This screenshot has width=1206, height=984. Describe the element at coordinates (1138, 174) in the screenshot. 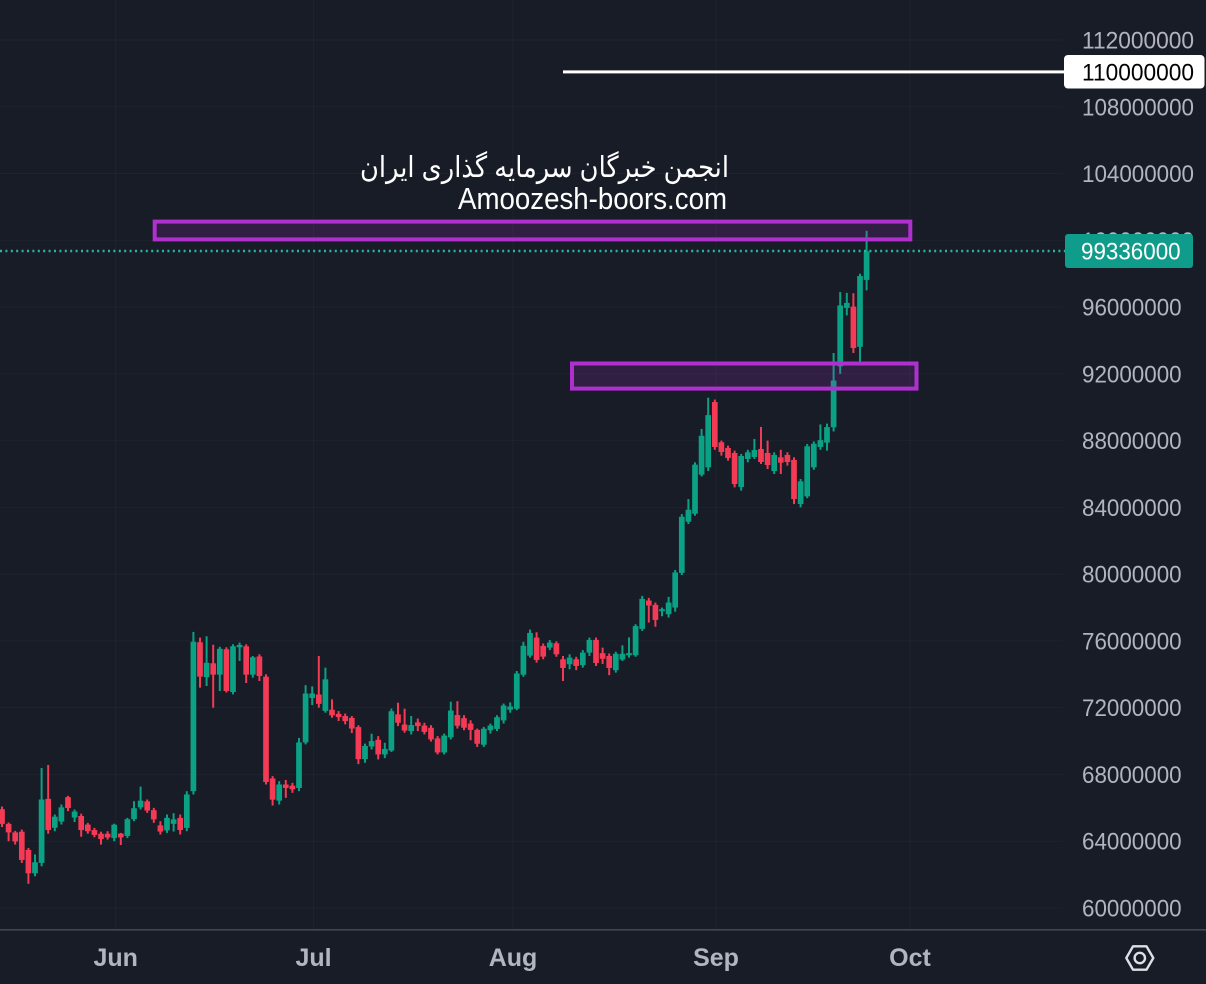

I see `svg-text: 104000000` at that location.